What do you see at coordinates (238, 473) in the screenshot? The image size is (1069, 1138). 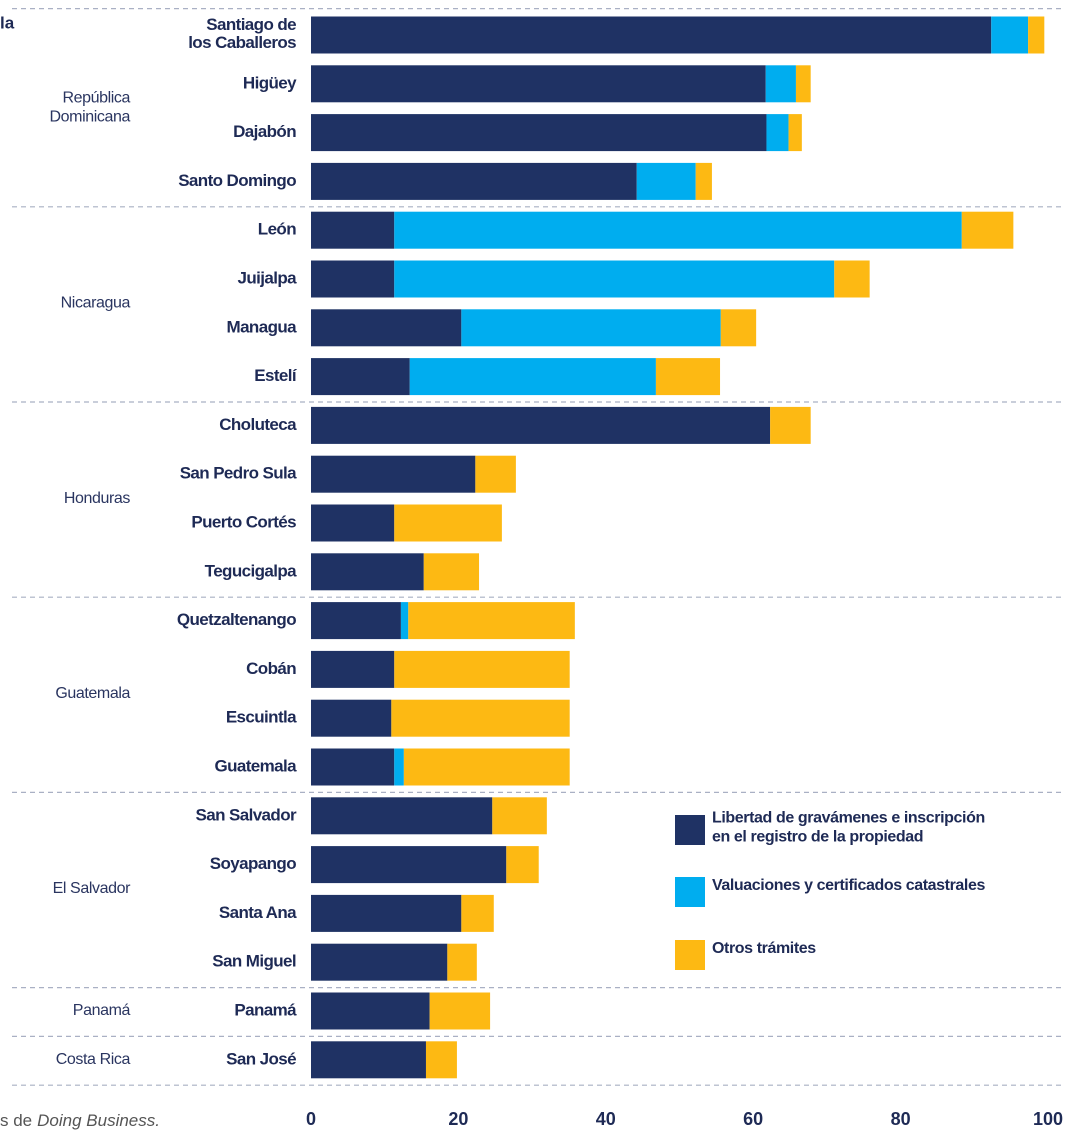 I see `category-label: San Pedro Sula` at bounding box center [238, 473].